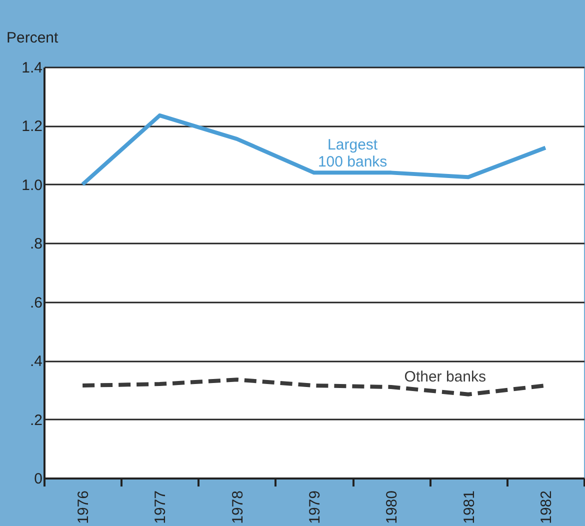 This screenshot has width=585, height=526. Describe the element at coordinates (33, 38) in the screenshot. I see `y-axis-title: Percent` at that location.